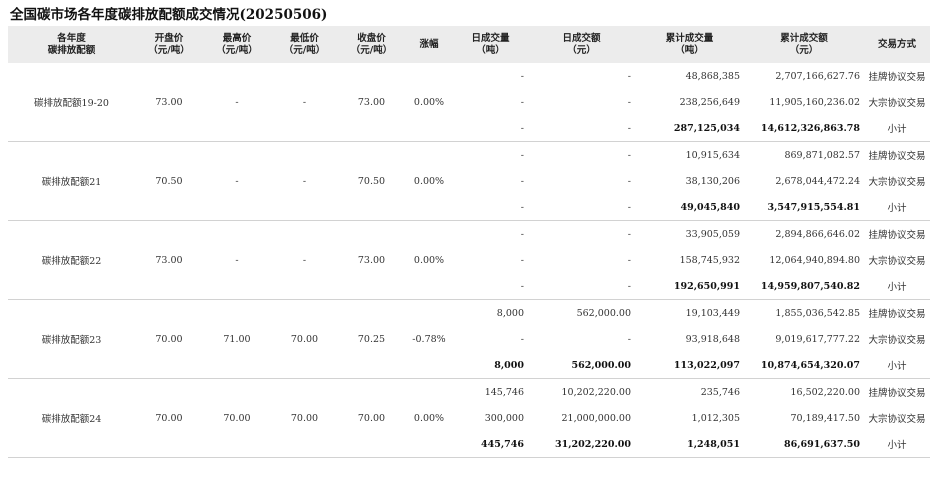 This screenshot has height=480, width=945. What do you see at coordinates (804, 365) in the screenshot?
I see `cum-amount: 10,874,654,320.07` at bounding box center [804, 365].